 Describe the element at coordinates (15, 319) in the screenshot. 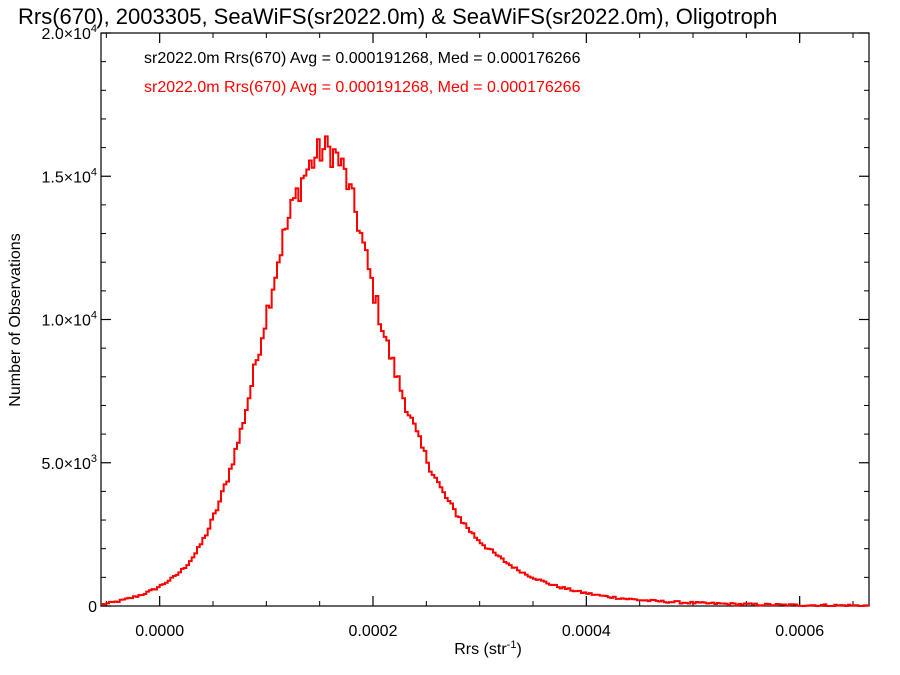

I see `y-axis-label: Number of Observations` at that location.